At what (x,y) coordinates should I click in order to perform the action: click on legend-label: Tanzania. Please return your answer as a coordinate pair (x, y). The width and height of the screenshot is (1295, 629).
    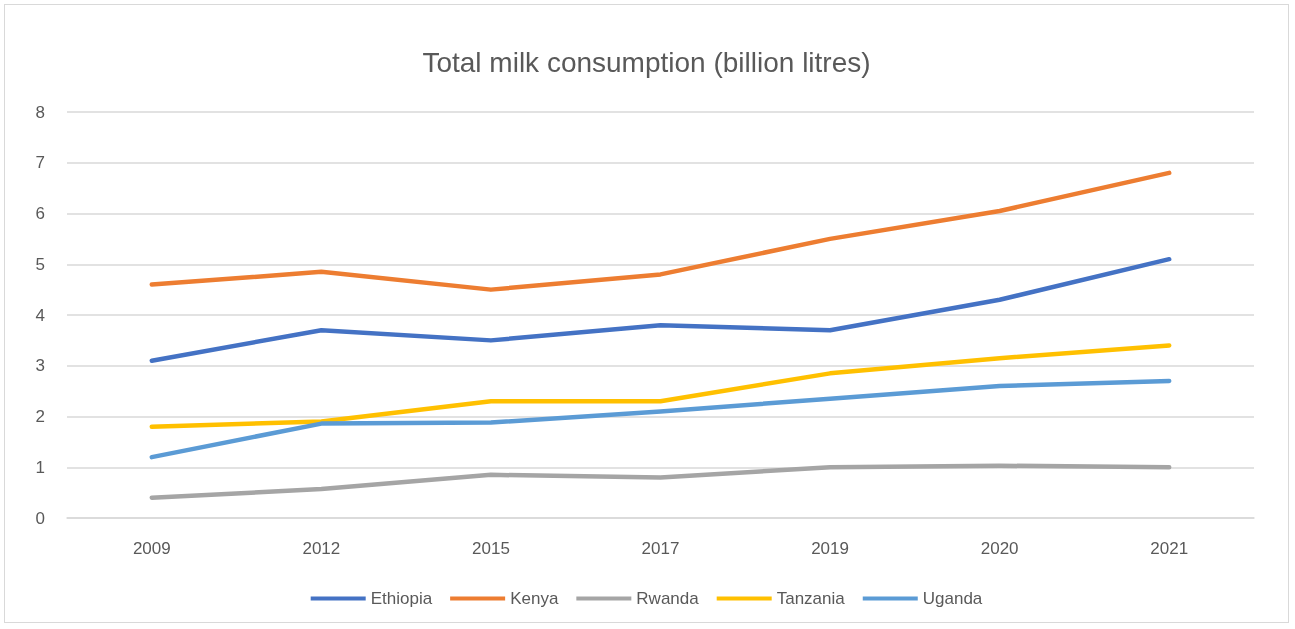
    Looking at the image, I should click on (811, 598).